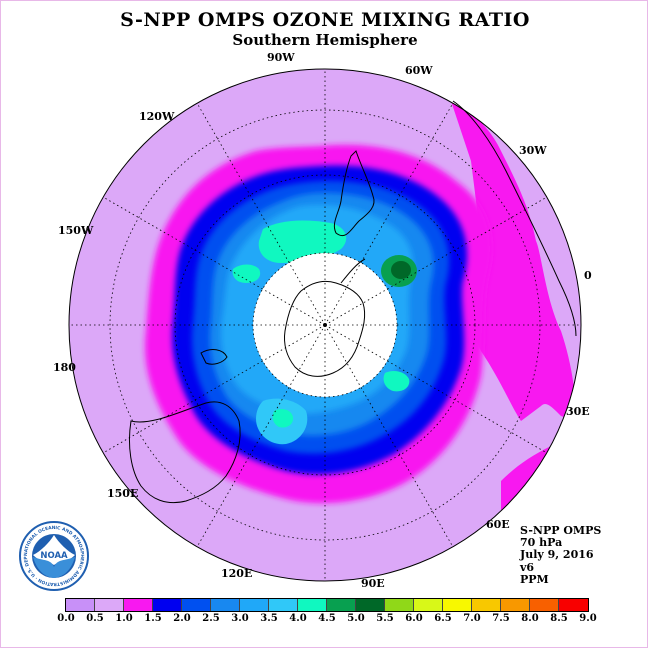 This screenshot has height=648, width=648. Describe the element at coordinates (182, 618) in the screenshot. I see `colorbar-tick-label: 2.0` at that location.